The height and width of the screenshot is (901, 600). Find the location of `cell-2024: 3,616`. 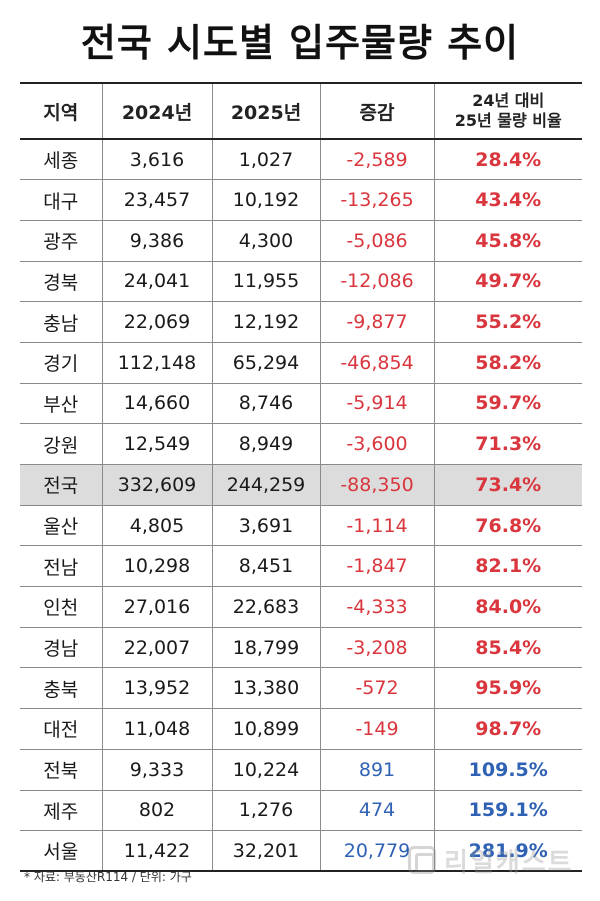

cell-2024: 3,616 is located at coordinates (156, 159).